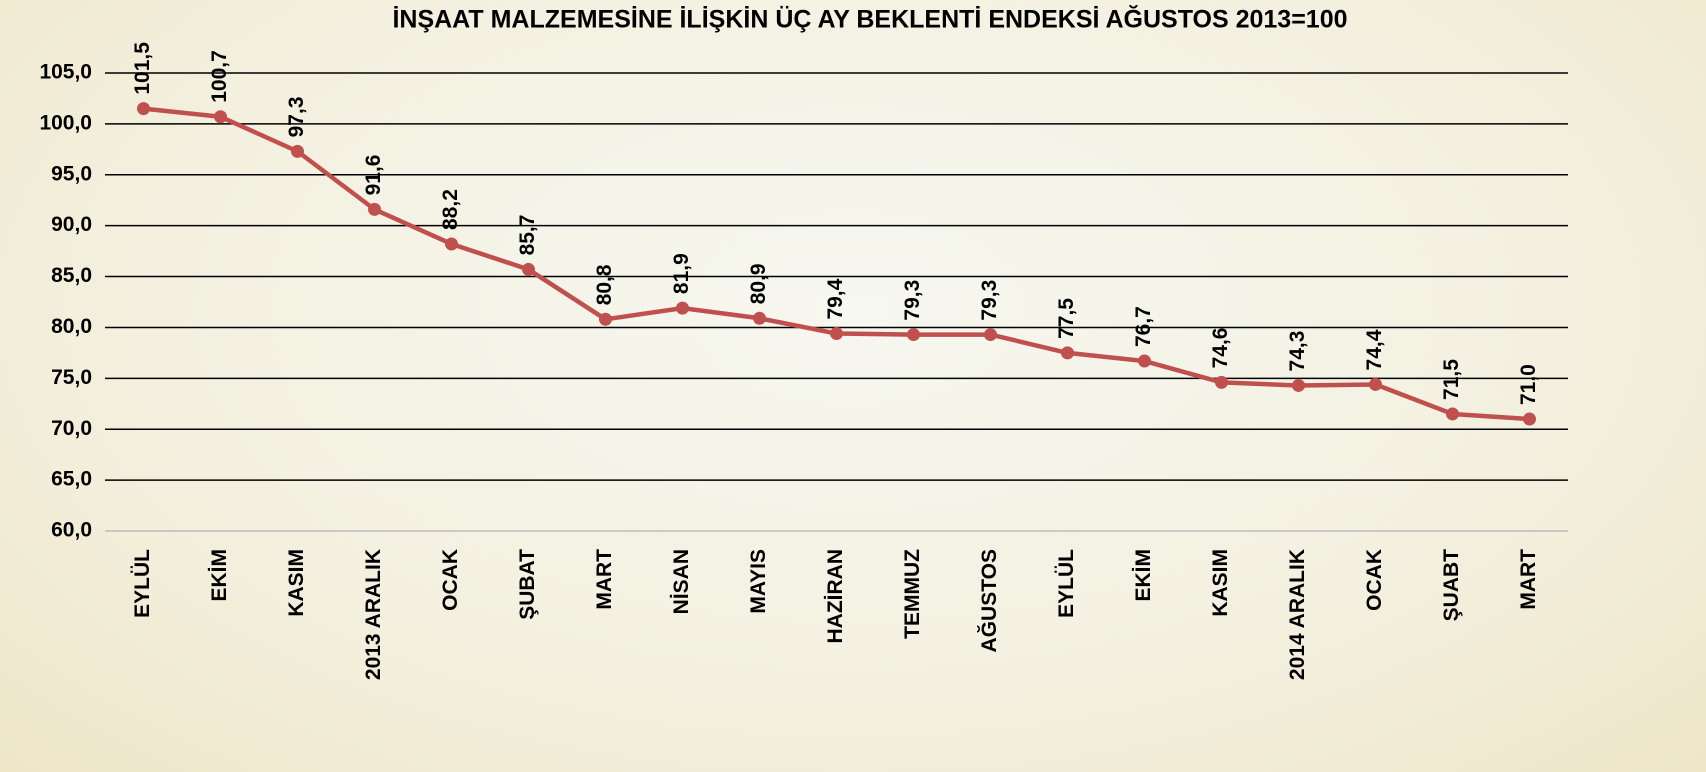 This screenshot has height=772, width=1706. What do you see at coordinates (71, 428) in the screenshot?
I see `y-tick-label: 70,0` at bounding box center [71, 428].